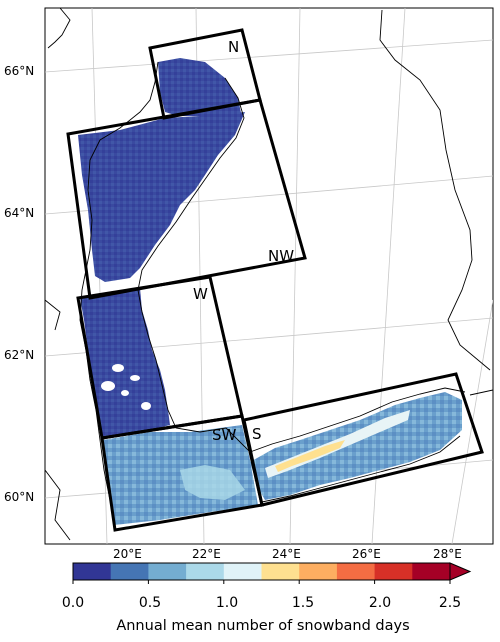  What do you see at coordinates (227, 603) in the screenshot?
I see `cb-tick-2: 1.0` at bounding box center [227, 603].